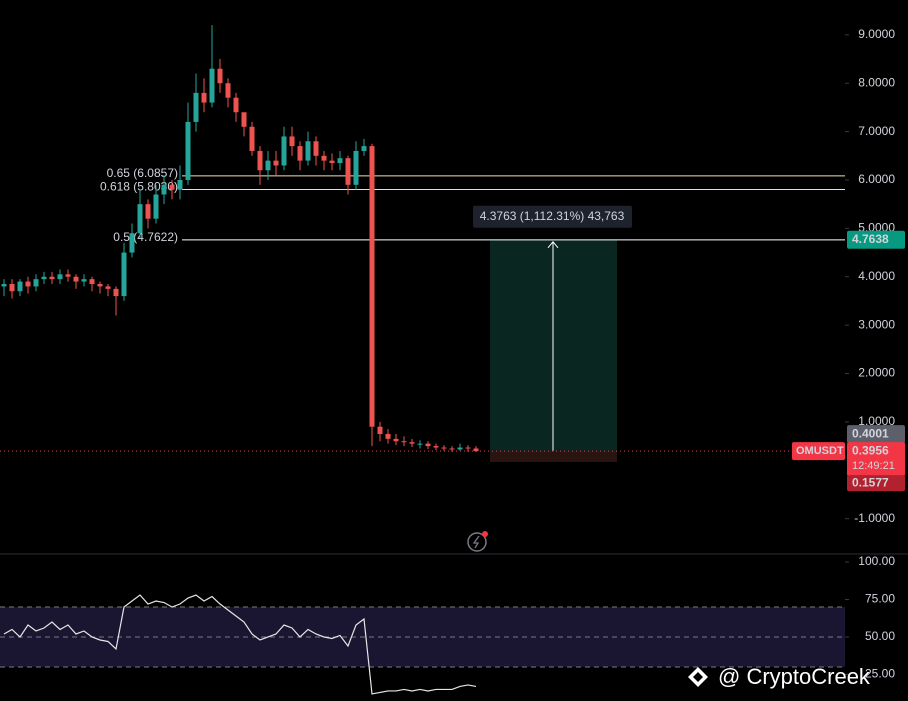 The height and width of the screenshot is (701, 908). What do you see at coordinates (553, 456) in the screenshot?
I see `stop-zone` at bounding box center [553, 456].